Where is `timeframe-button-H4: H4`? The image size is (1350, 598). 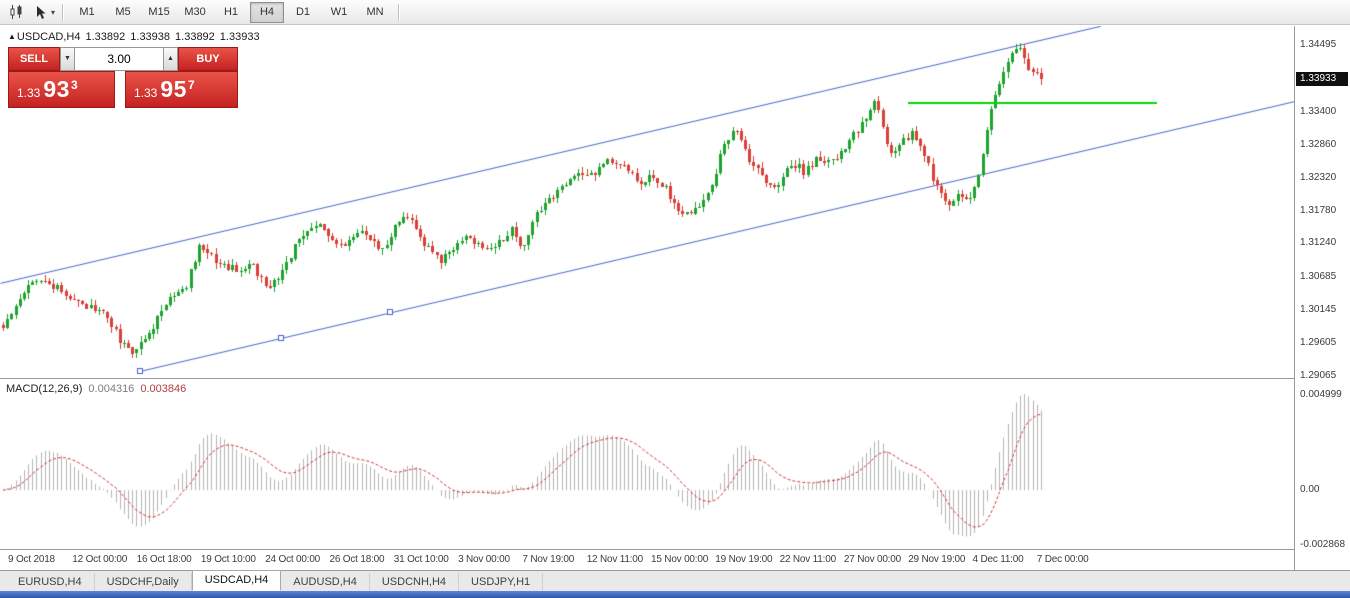 timeframe-button-H4: H4 is located at coordinates (267, 12).